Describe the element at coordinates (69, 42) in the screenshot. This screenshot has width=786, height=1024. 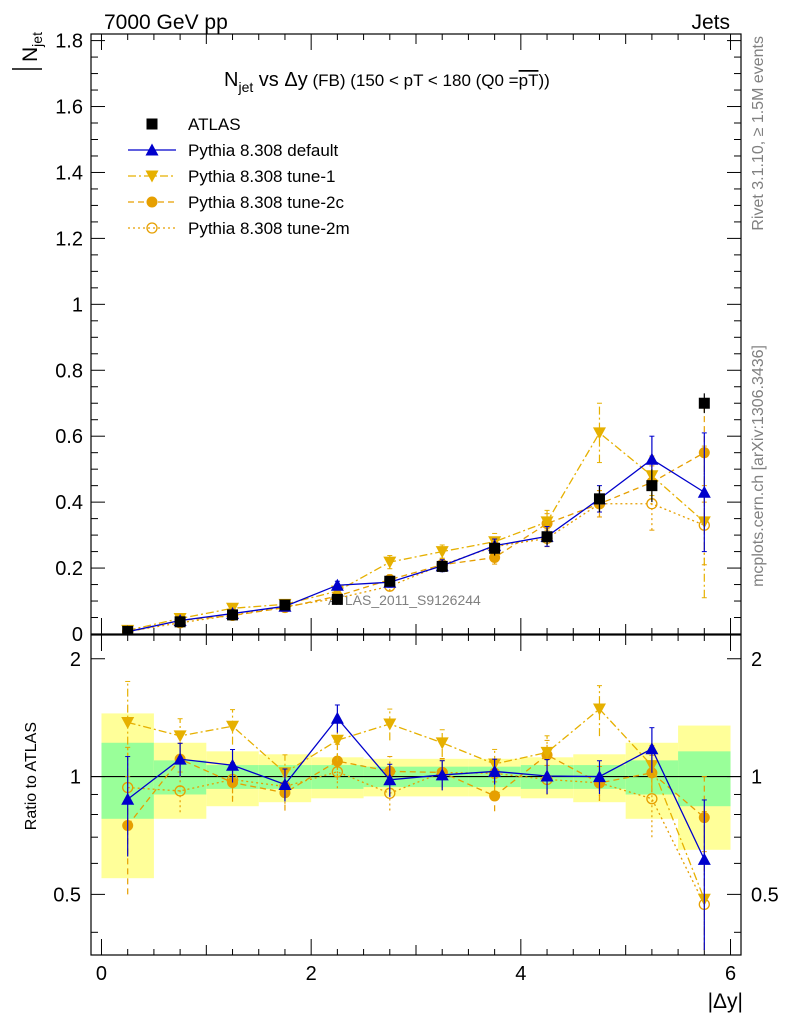
I see `y-tick-label: 1.8` at that location.